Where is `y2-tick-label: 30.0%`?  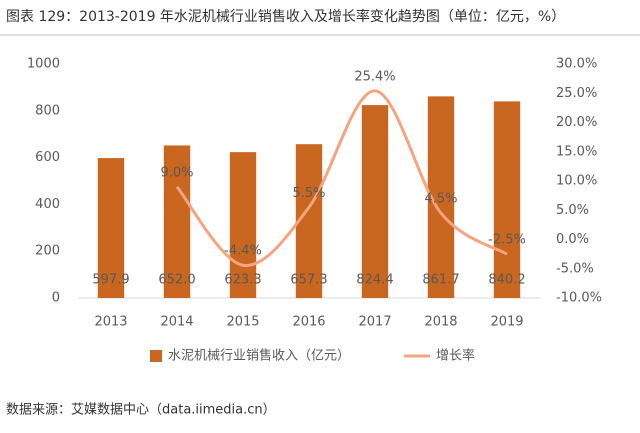
y2-tick-label: 30.0% is located at coordinates (576, 64).